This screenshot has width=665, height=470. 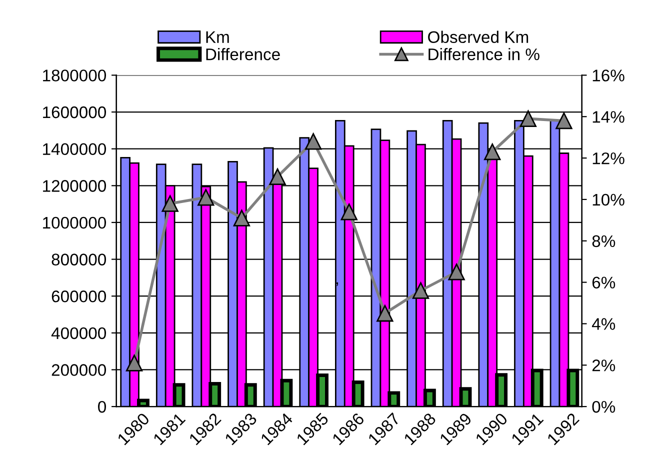 What do you see at coordinates (484, 54) in the screenshot?
I see `legend-label: Difference in %` at bounding box center [484, 54].